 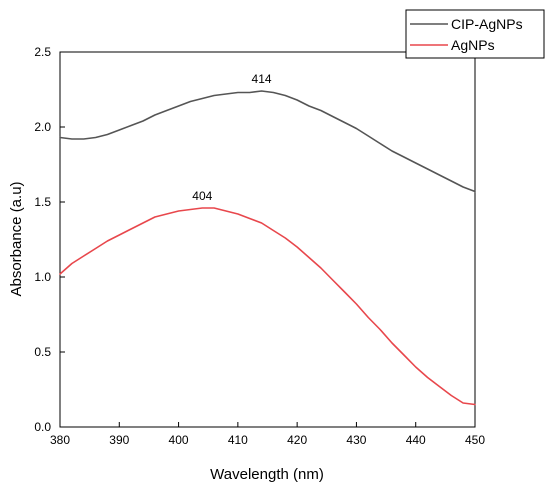 I want to click on x-tick-label: 380, so click(x=60, y=440).